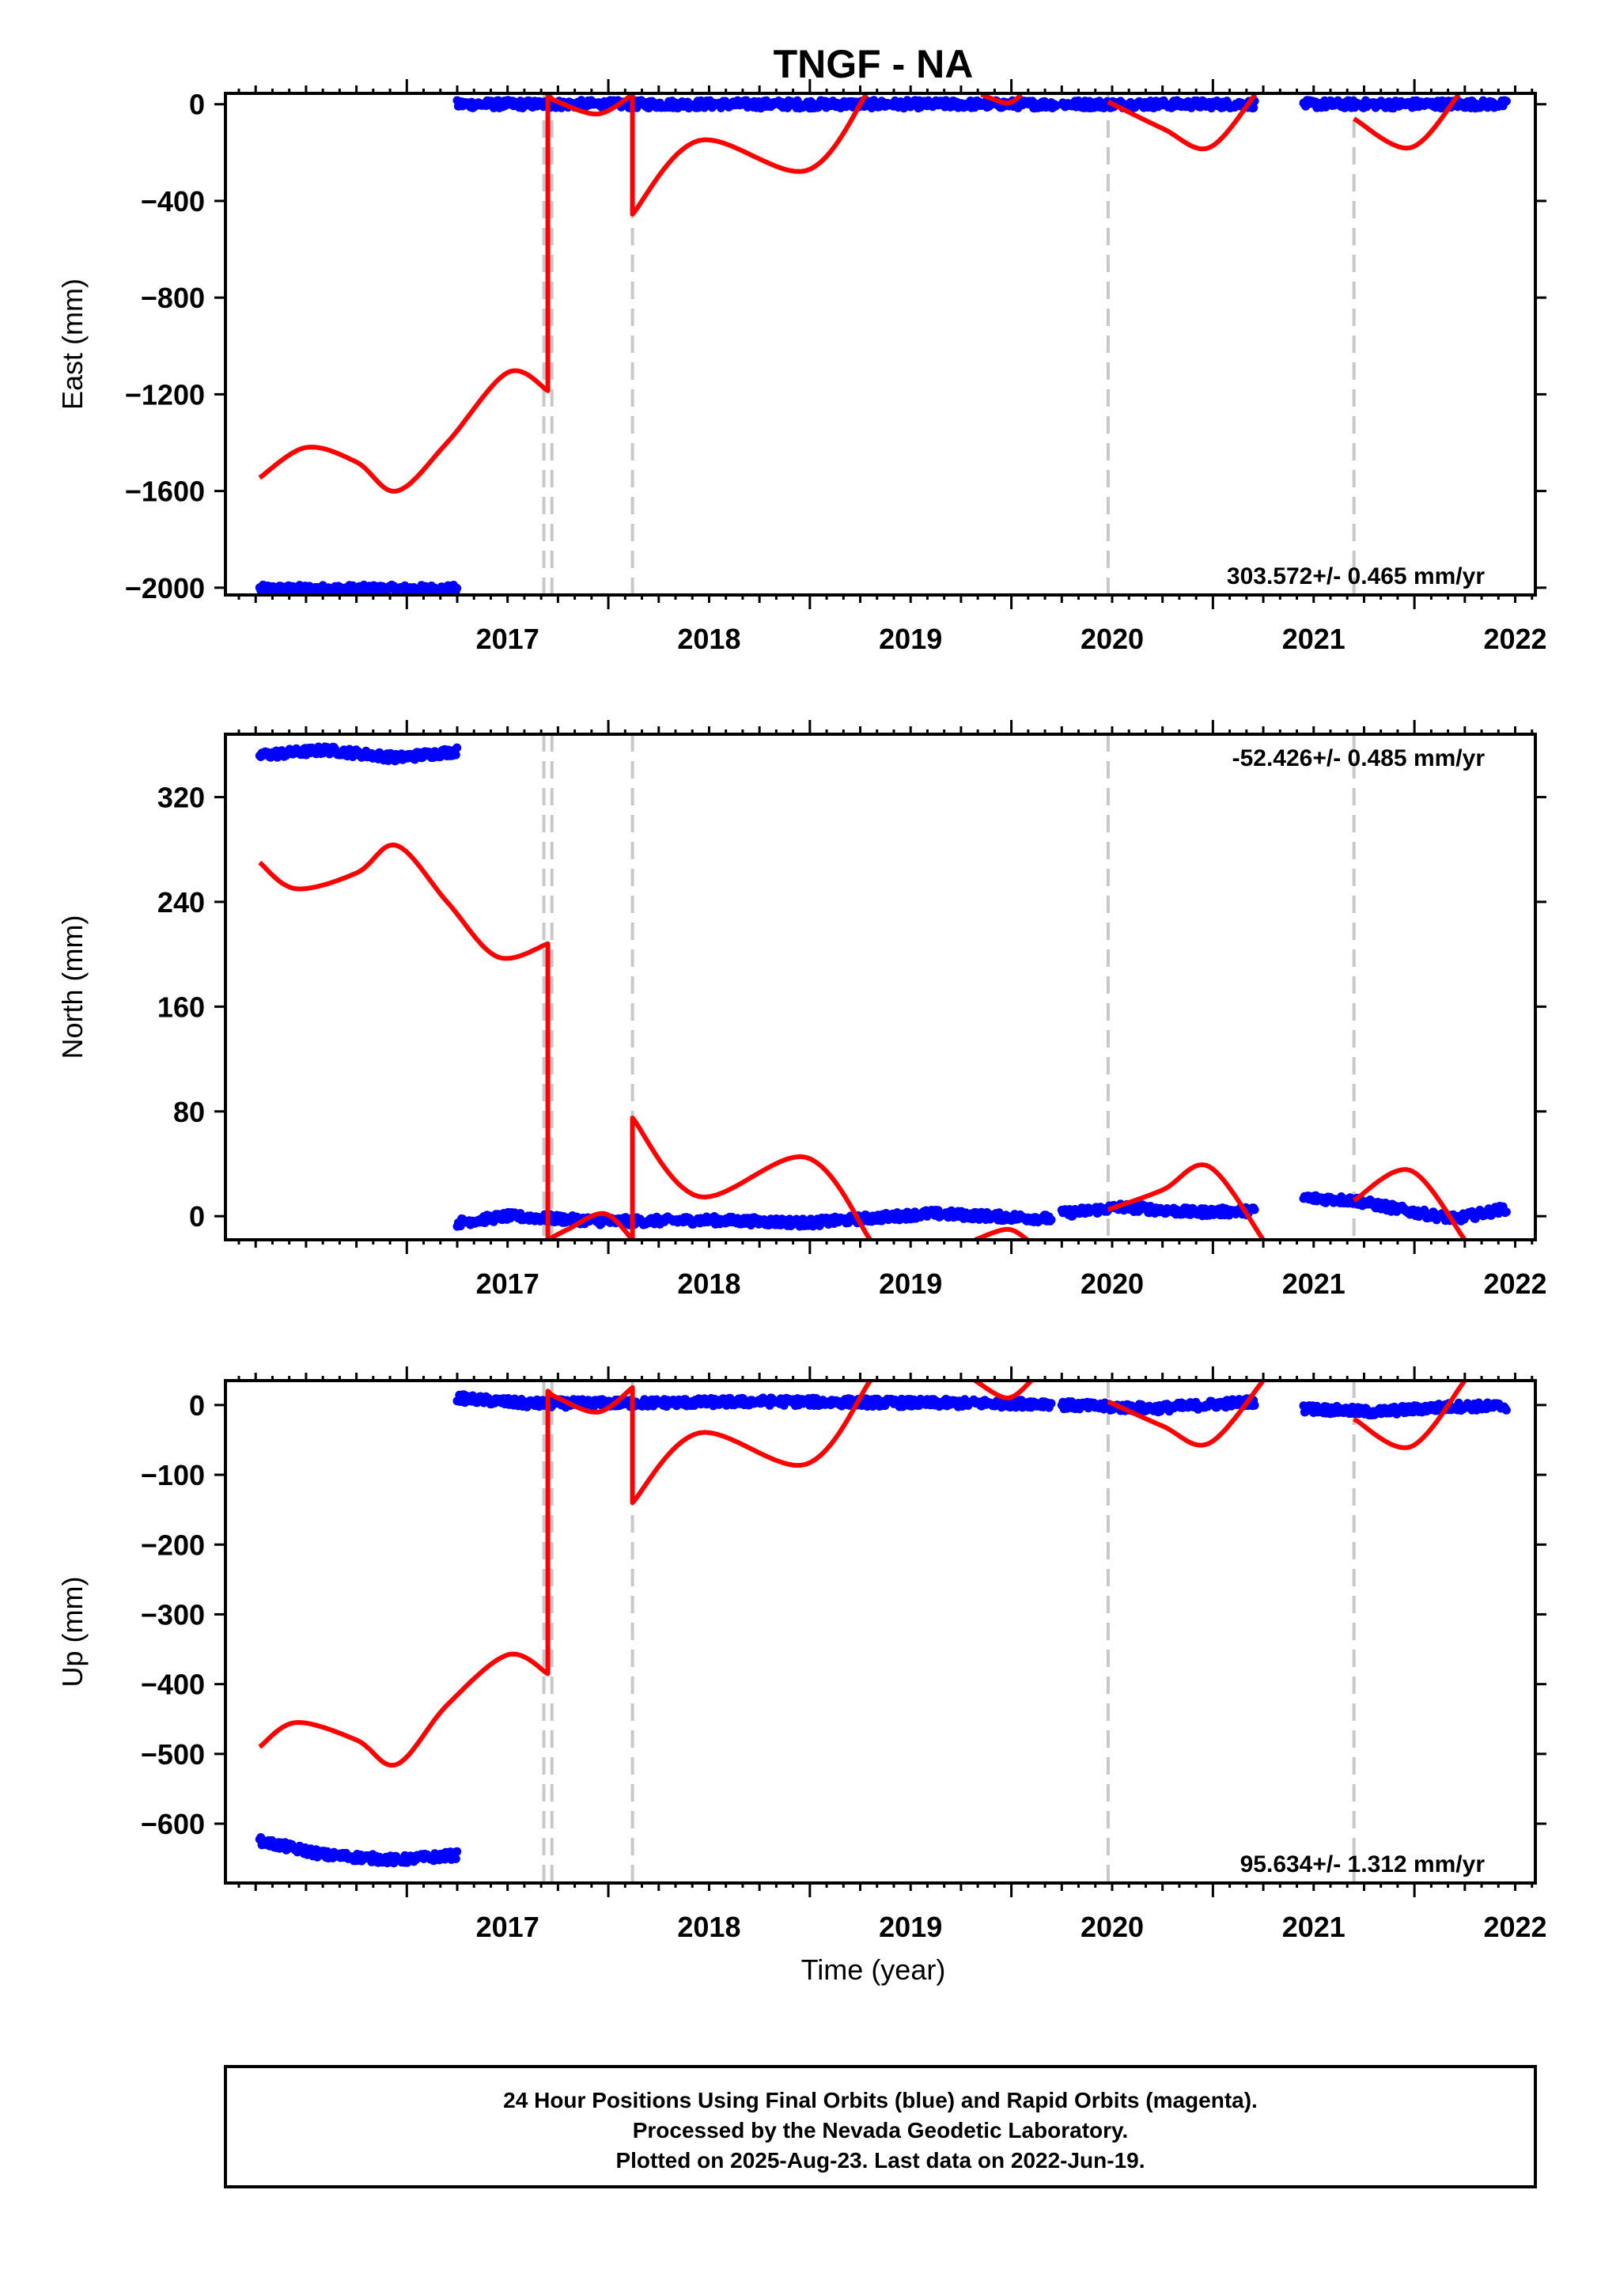  I want to click on y-tick-label: −200, so click(173, 1545).